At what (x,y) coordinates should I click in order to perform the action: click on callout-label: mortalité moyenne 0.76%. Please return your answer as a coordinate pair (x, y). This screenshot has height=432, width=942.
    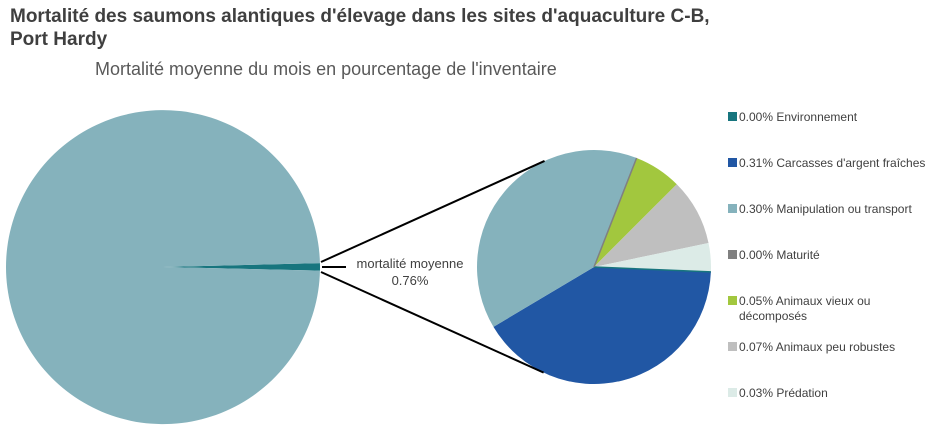
    Looking at the image, I should click on (410, 272).